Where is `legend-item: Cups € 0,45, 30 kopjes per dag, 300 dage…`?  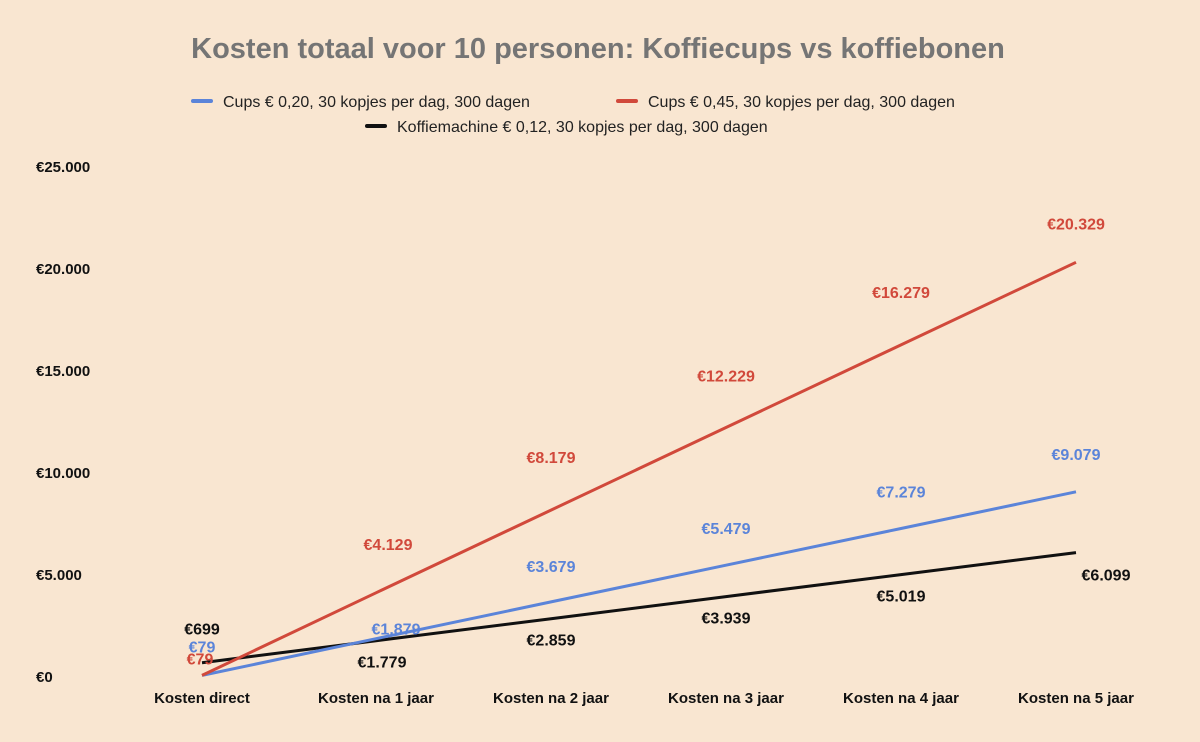
legend-item: Cups € 0,45, 30 kopjes per dag, 300 dage… is located at coordinates (785, 102).